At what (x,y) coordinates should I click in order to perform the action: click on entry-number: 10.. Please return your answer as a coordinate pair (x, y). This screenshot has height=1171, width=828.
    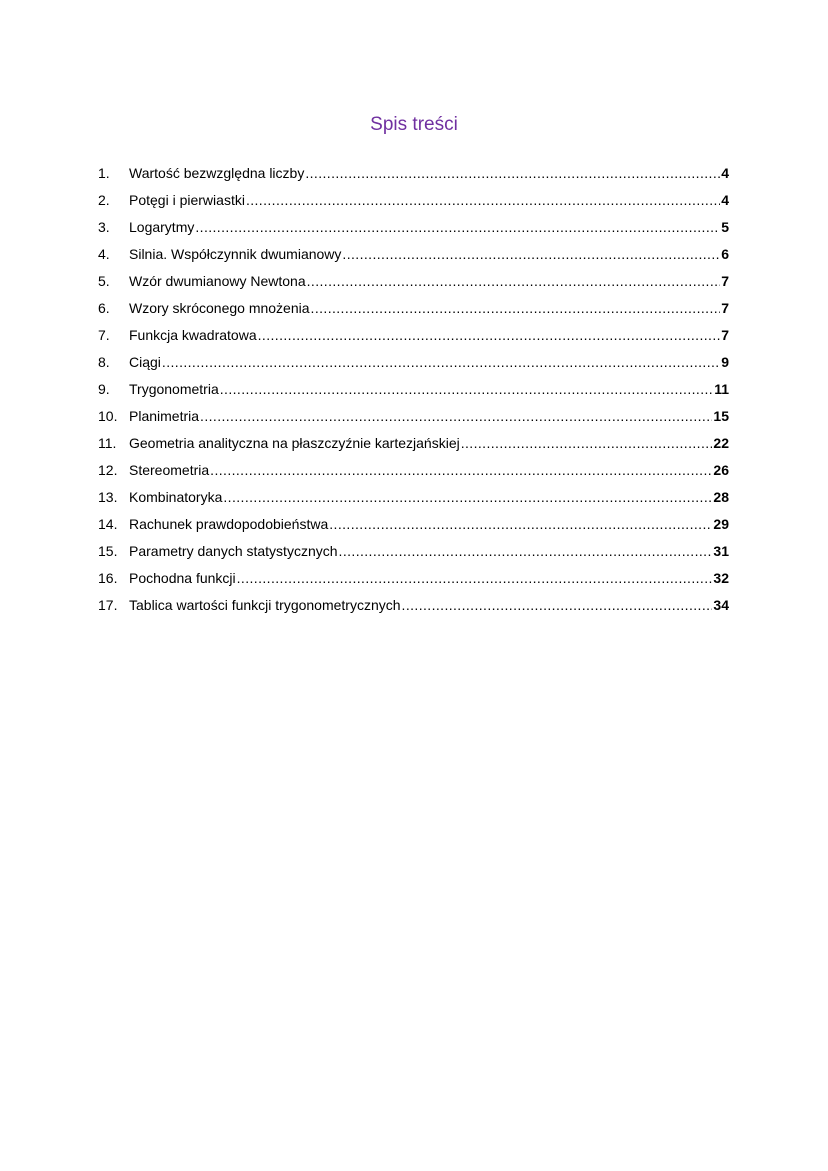
    Looking at the image, I should click on (108, 416).